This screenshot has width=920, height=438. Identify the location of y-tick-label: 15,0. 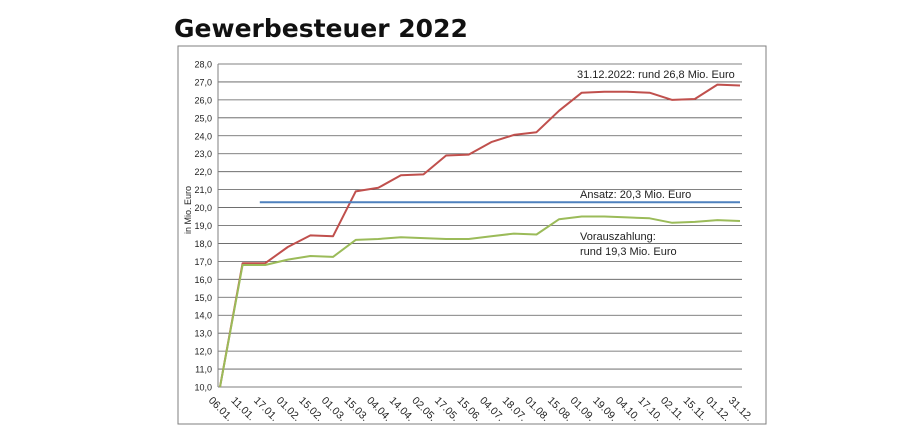
(203, 298).